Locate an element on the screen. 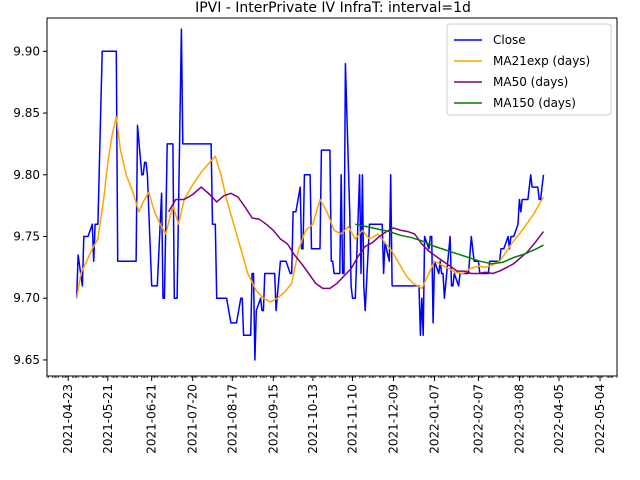  y-tick-label: 9.70 is located at coordinates (26, 298).